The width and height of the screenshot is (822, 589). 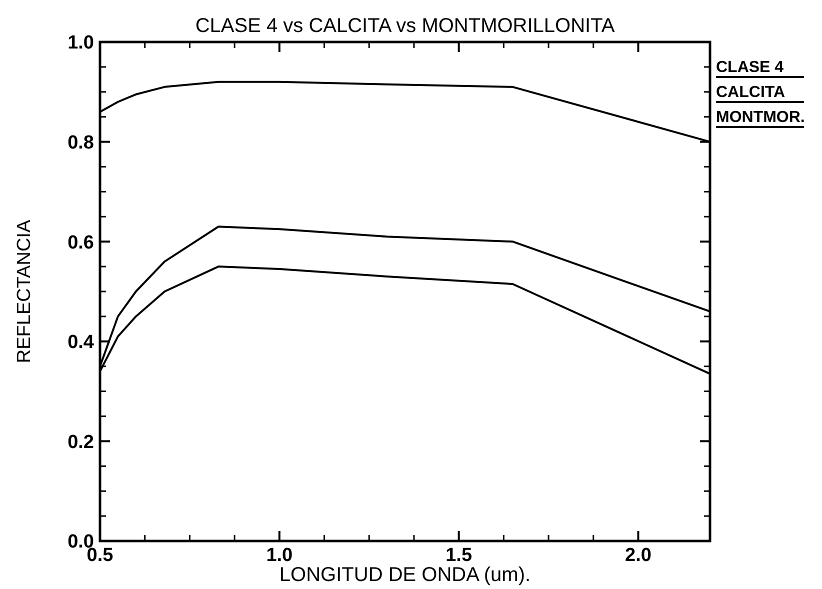 I want to click on x-tick-label: 1.5, so click(x=459, y=555).